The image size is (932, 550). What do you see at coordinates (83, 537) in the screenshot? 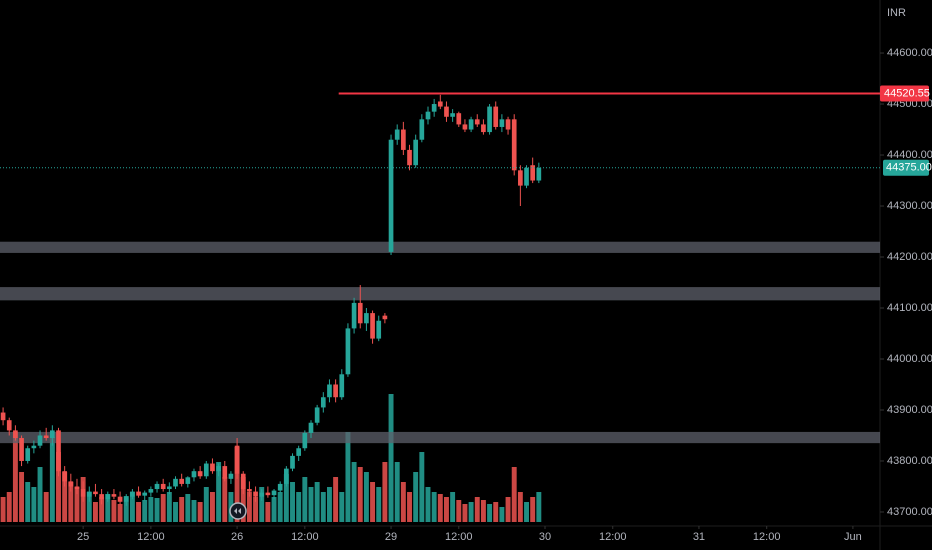
I see `x-tick-label: 25` at bounding box center [83, 537].